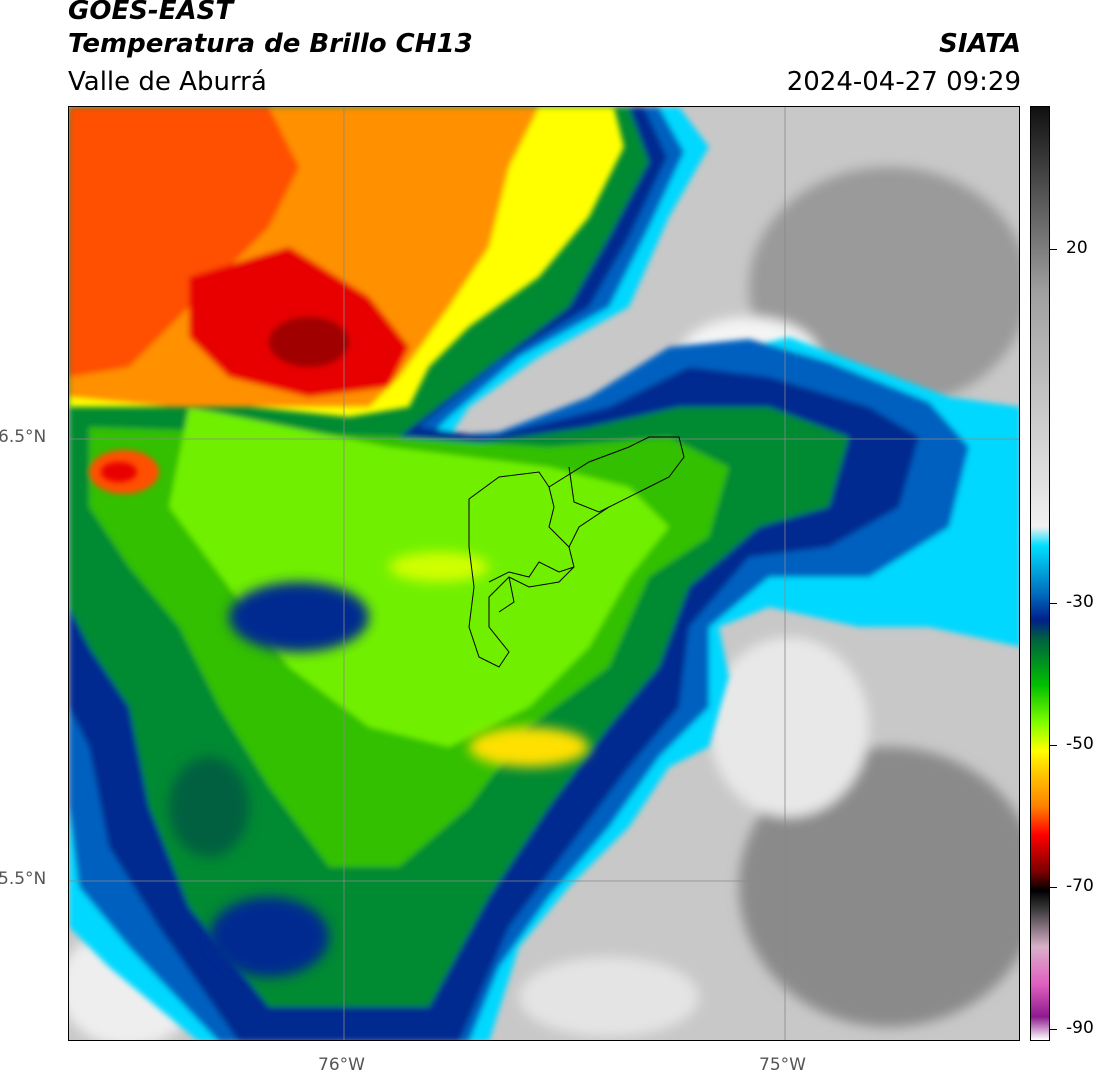 The width and height of the screenshot is (1094, 1078). I want to click on colorbar-tick-minus50: -50, so click(1080, 744).